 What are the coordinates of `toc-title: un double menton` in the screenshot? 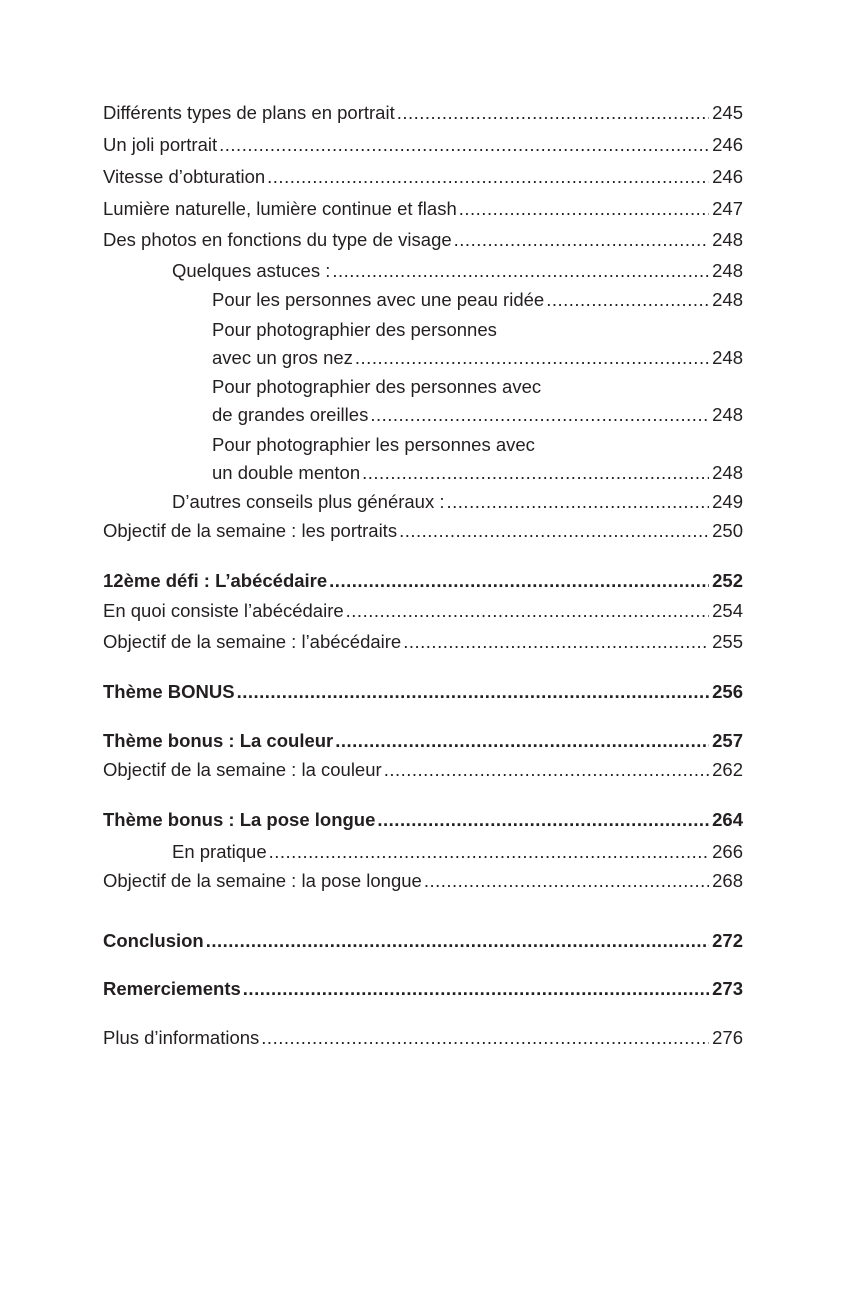 It's located at (286, 472).